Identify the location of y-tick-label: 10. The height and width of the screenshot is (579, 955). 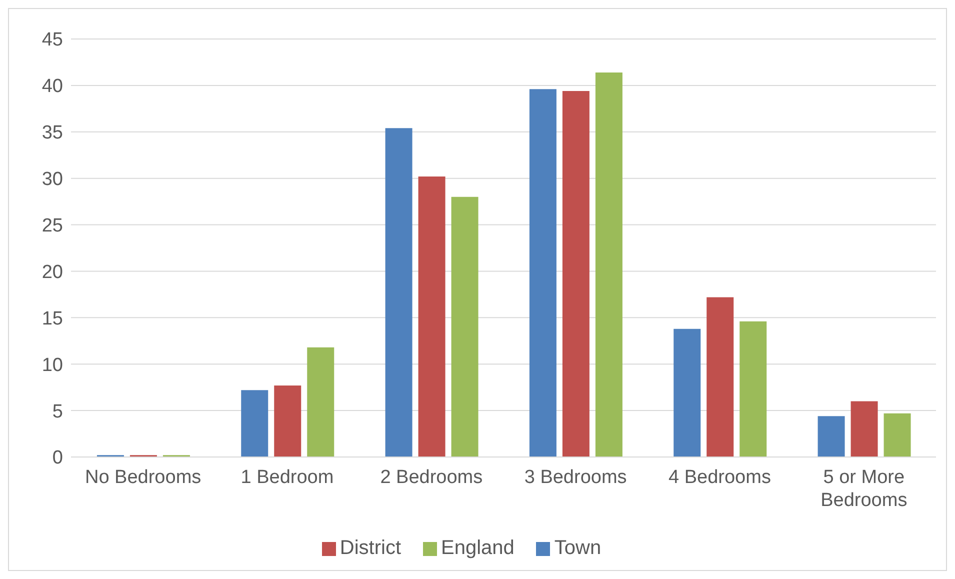
(52, 365).